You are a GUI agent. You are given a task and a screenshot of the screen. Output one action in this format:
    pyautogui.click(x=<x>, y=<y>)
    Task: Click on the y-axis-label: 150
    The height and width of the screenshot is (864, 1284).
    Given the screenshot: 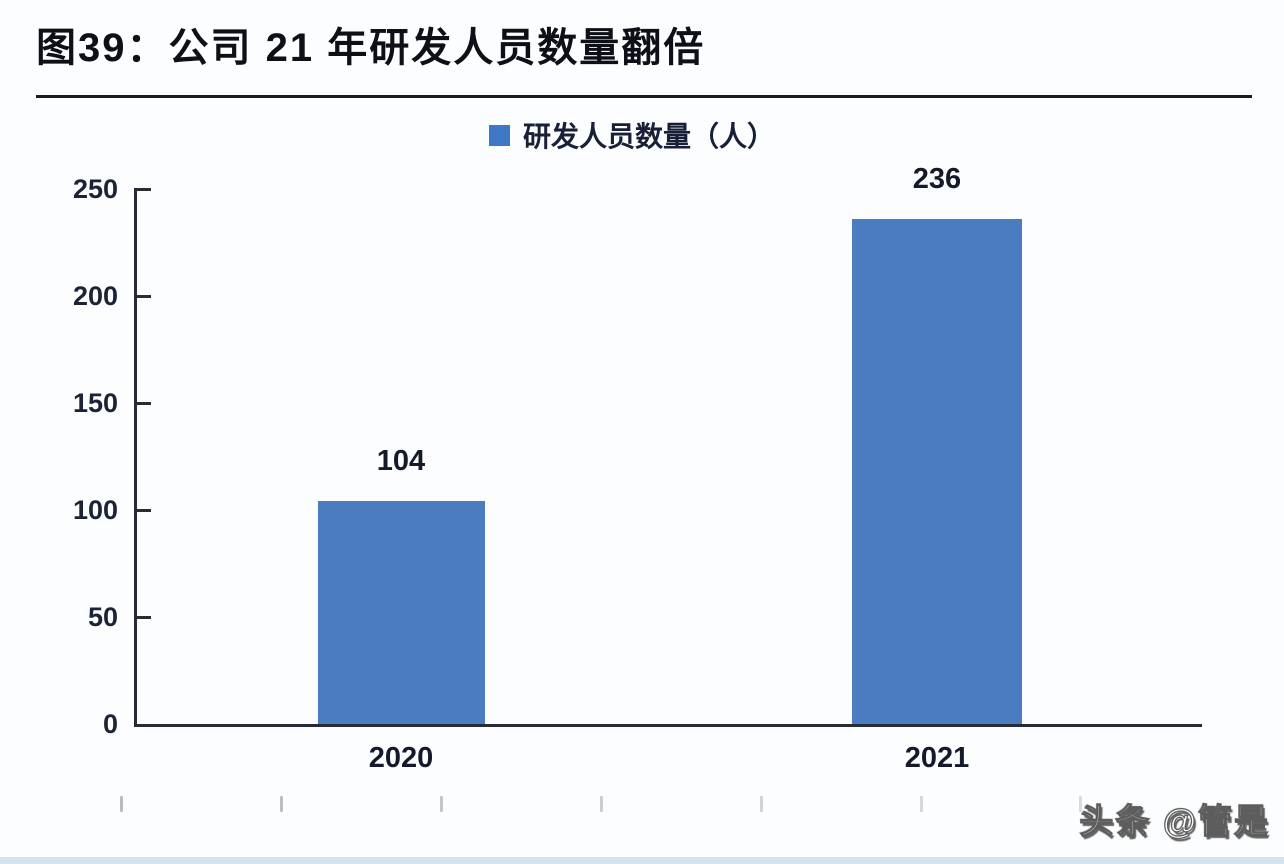 What is the action you would take?
    pyautogui.click(x=95, y=403)
    